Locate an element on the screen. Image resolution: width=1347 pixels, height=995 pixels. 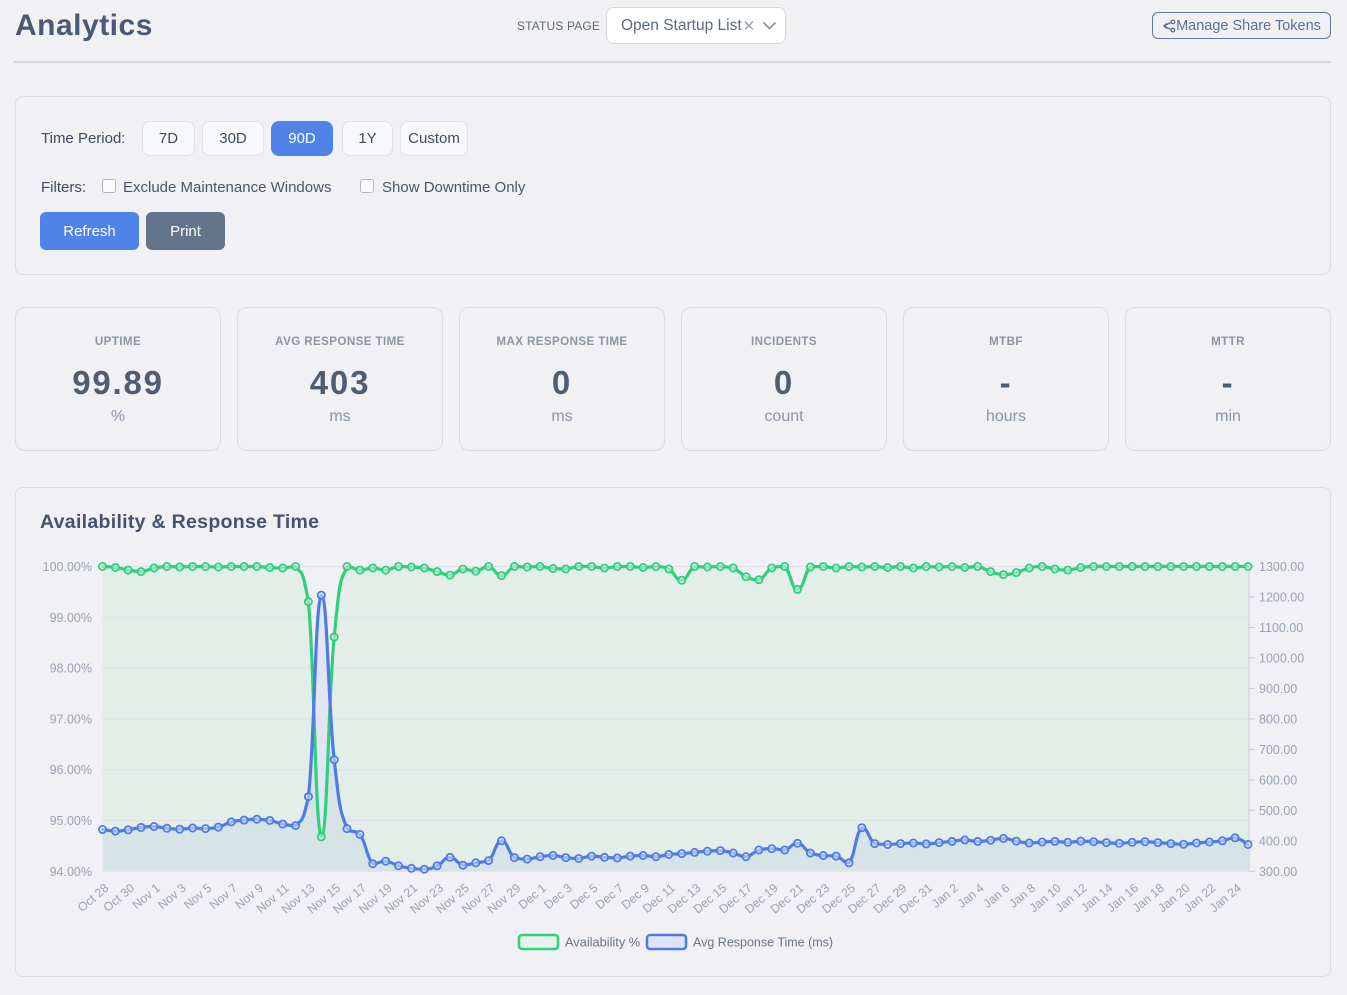
svg-text: 600.00 is located at coordinates (1278, 780).